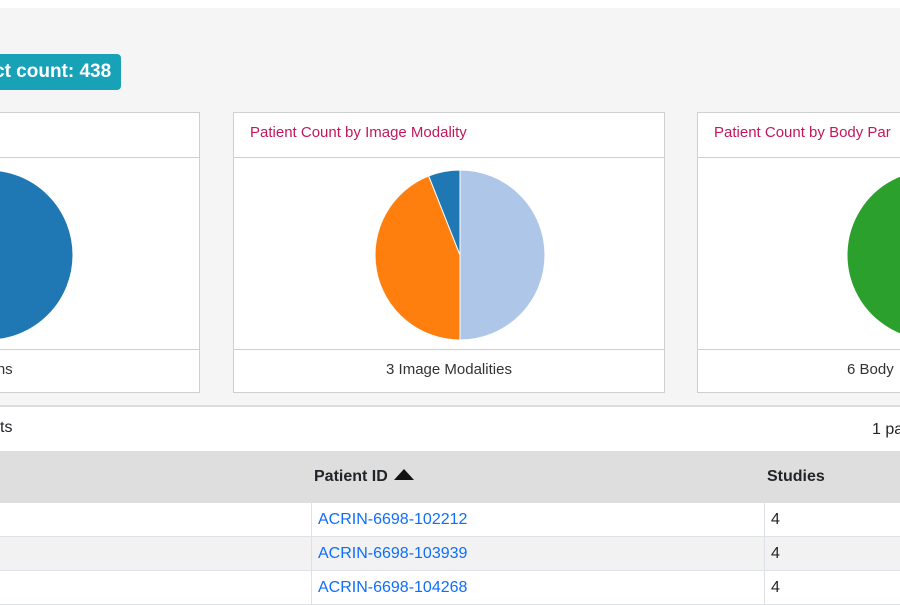 This screenshot has width=900, height=605. Describe the element at coordinates (100, 255) in the screenshot. I see `chart-card-1-pie` at that location.